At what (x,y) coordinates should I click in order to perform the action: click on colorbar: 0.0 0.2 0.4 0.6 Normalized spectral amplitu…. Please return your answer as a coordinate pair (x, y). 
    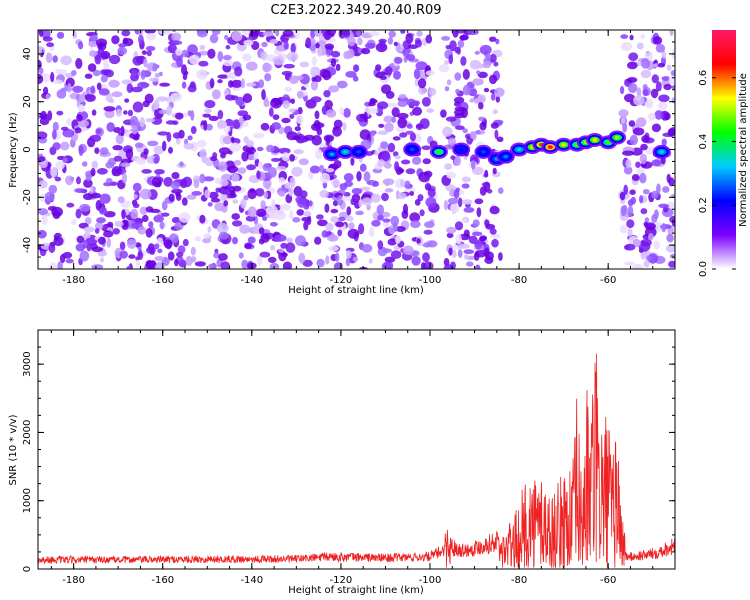
    Looking at the image, I should click on (723, 153).